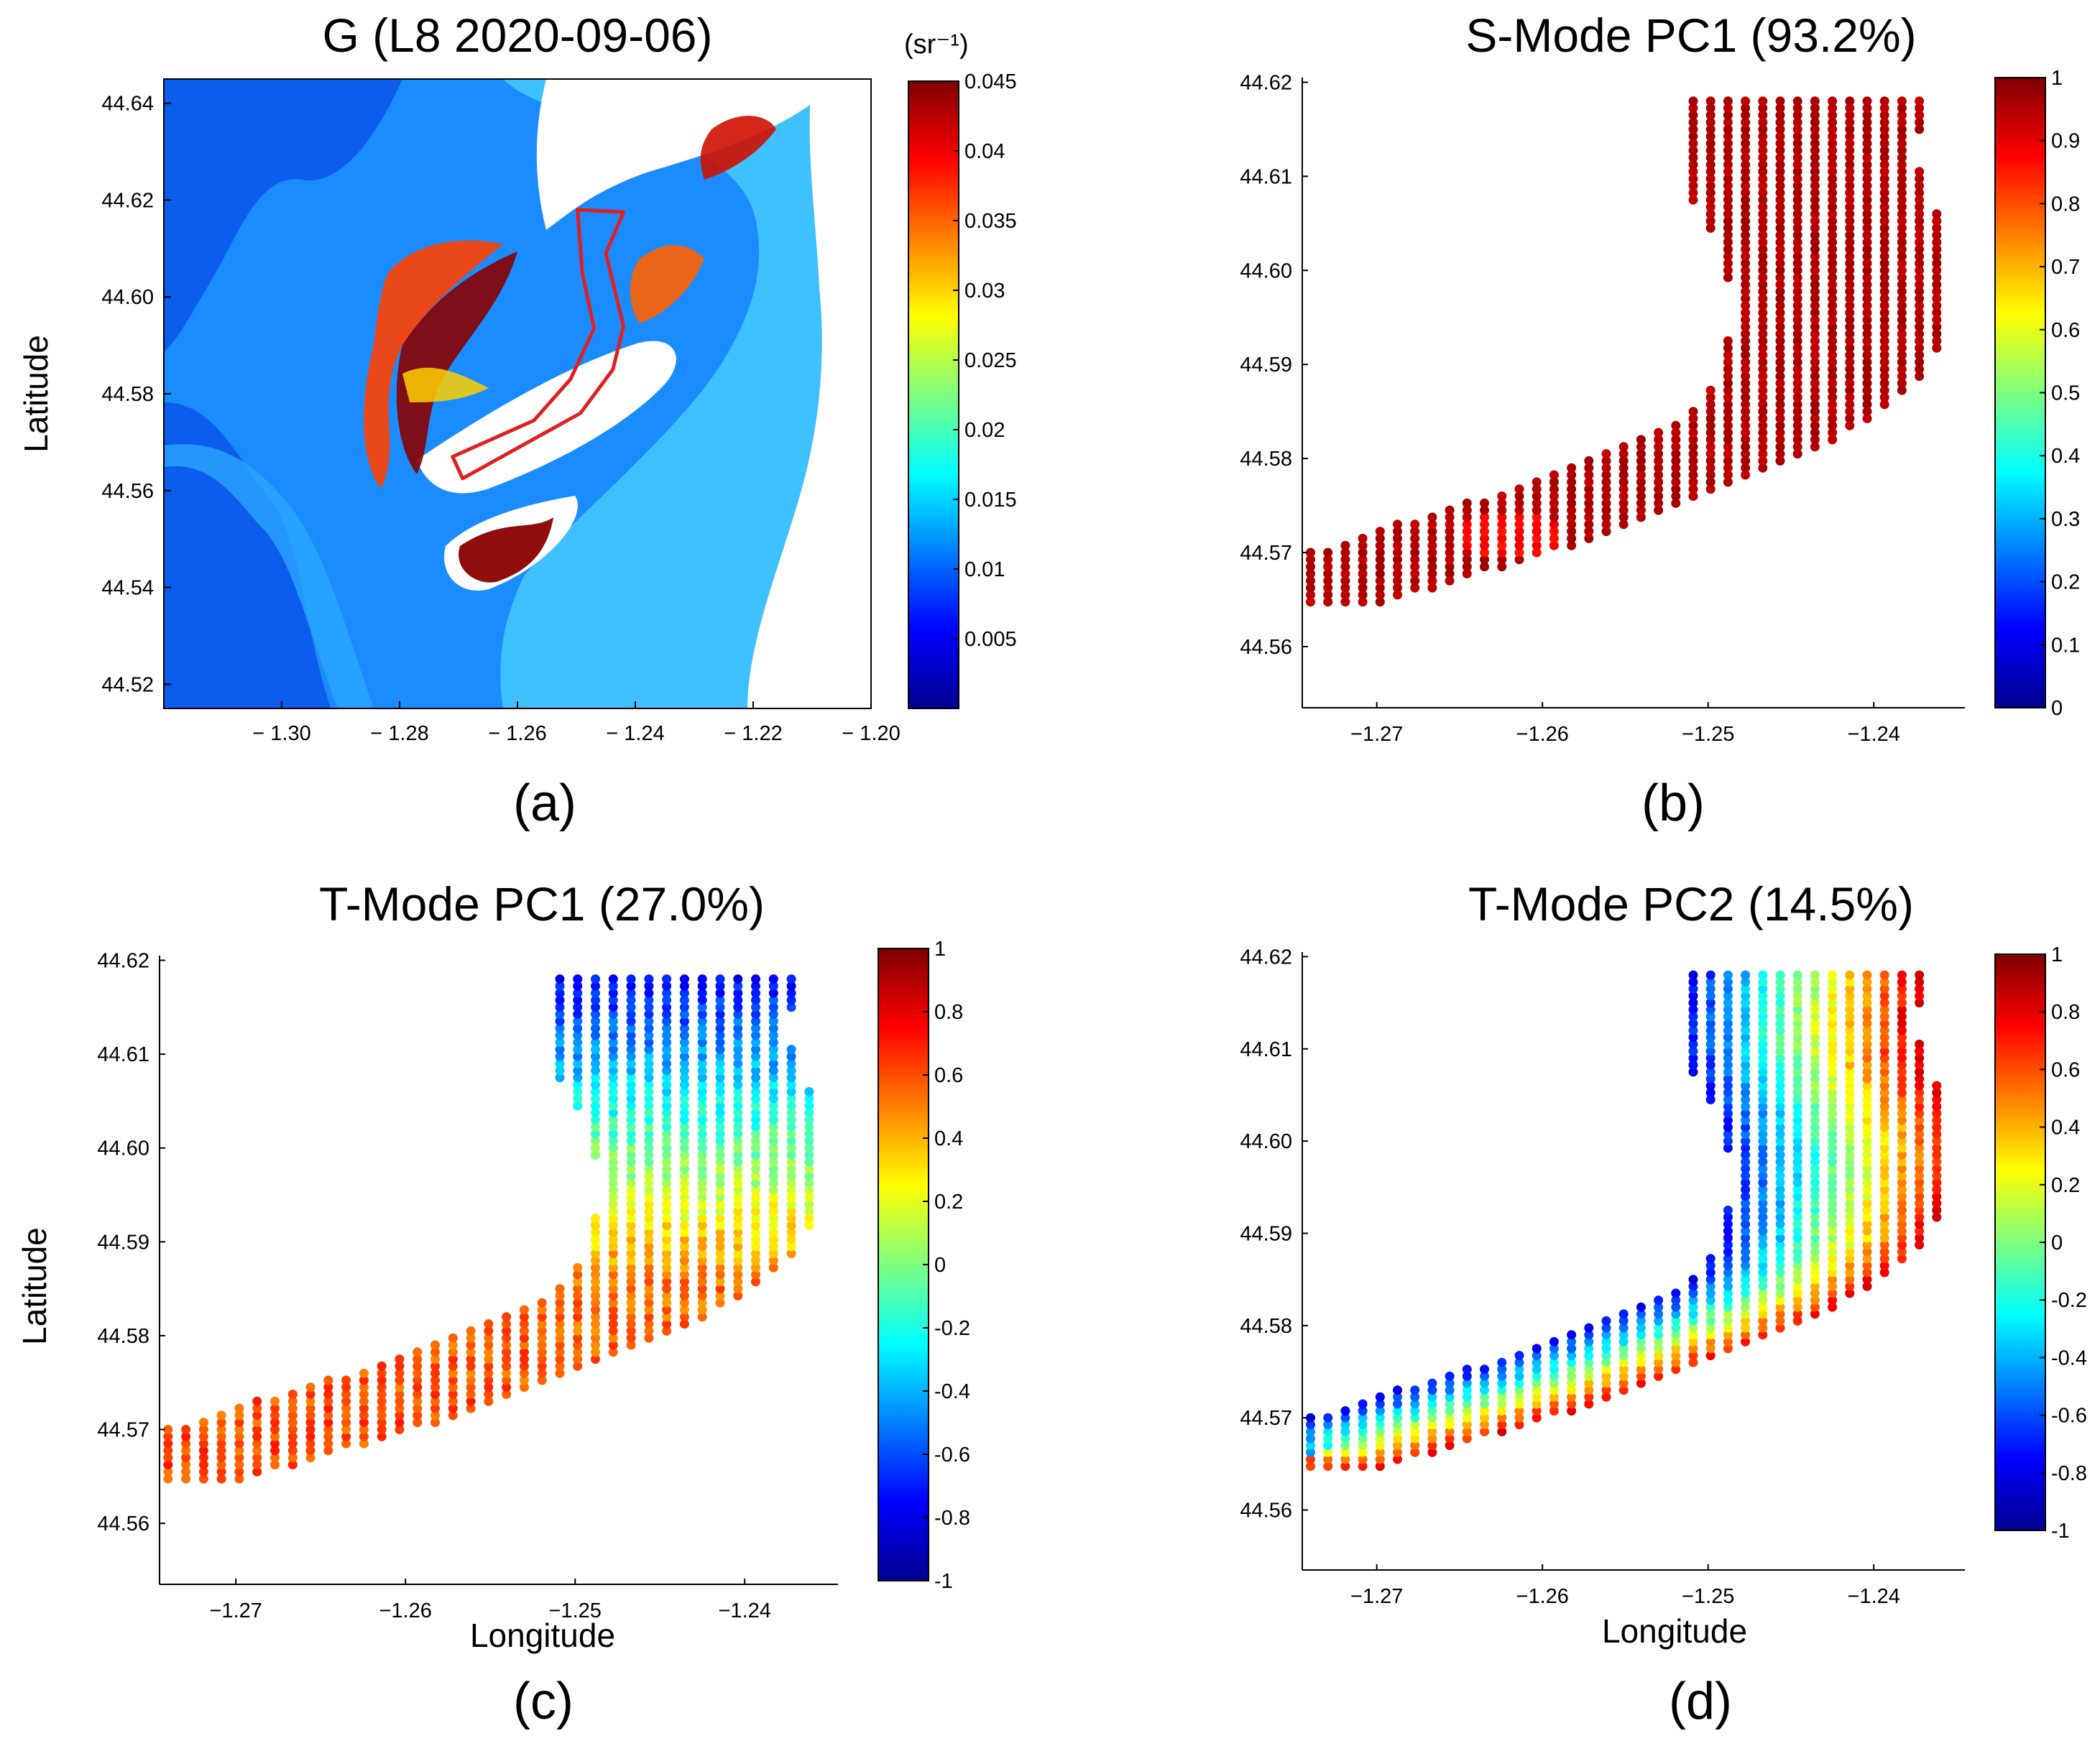 The width and height of the screenshot is (2100, 1746). Describe the element at coordinates (2057, 708) in the screenshot. I see `panel-b-colorbar-tick-label: 0` at that location.